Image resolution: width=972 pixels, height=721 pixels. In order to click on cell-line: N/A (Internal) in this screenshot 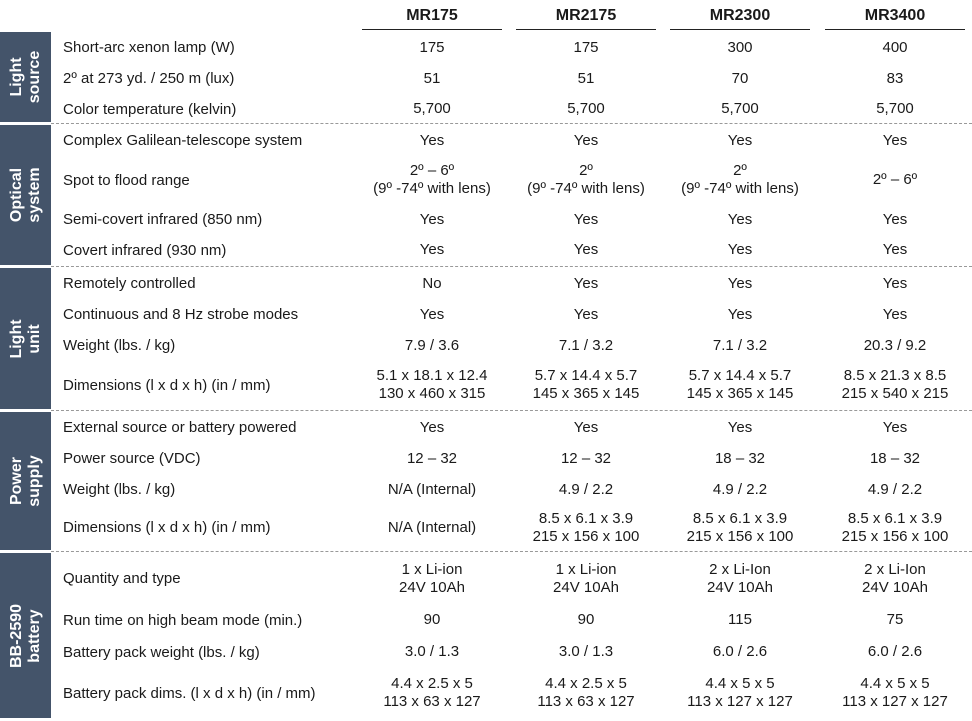, I will do `click(432, 489)`.